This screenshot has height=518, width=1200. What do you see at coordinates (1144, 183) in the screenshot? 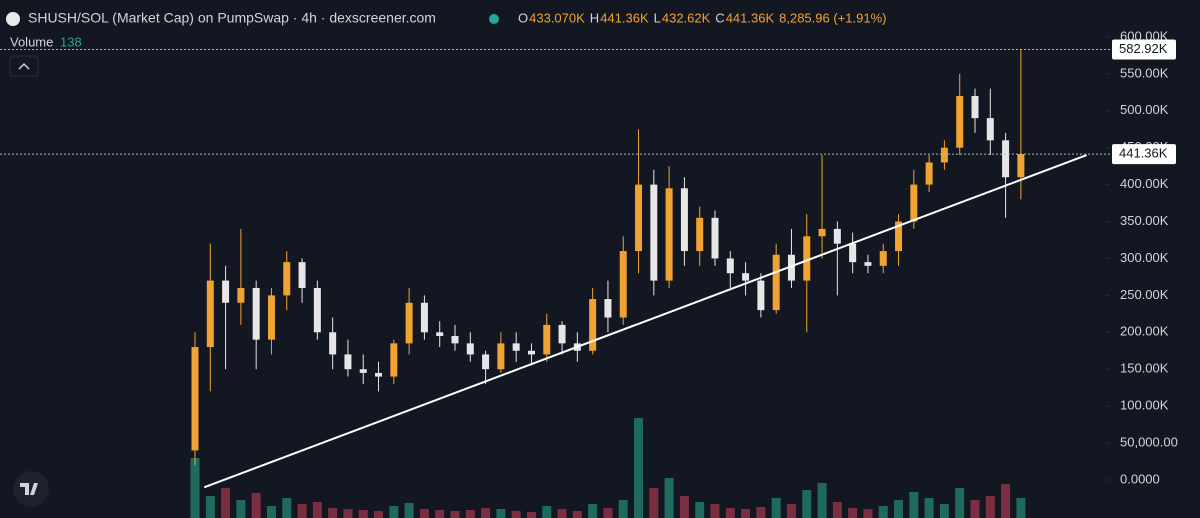
I see `y-tick-label: 400.00K` at bounding box center [1144, 183].